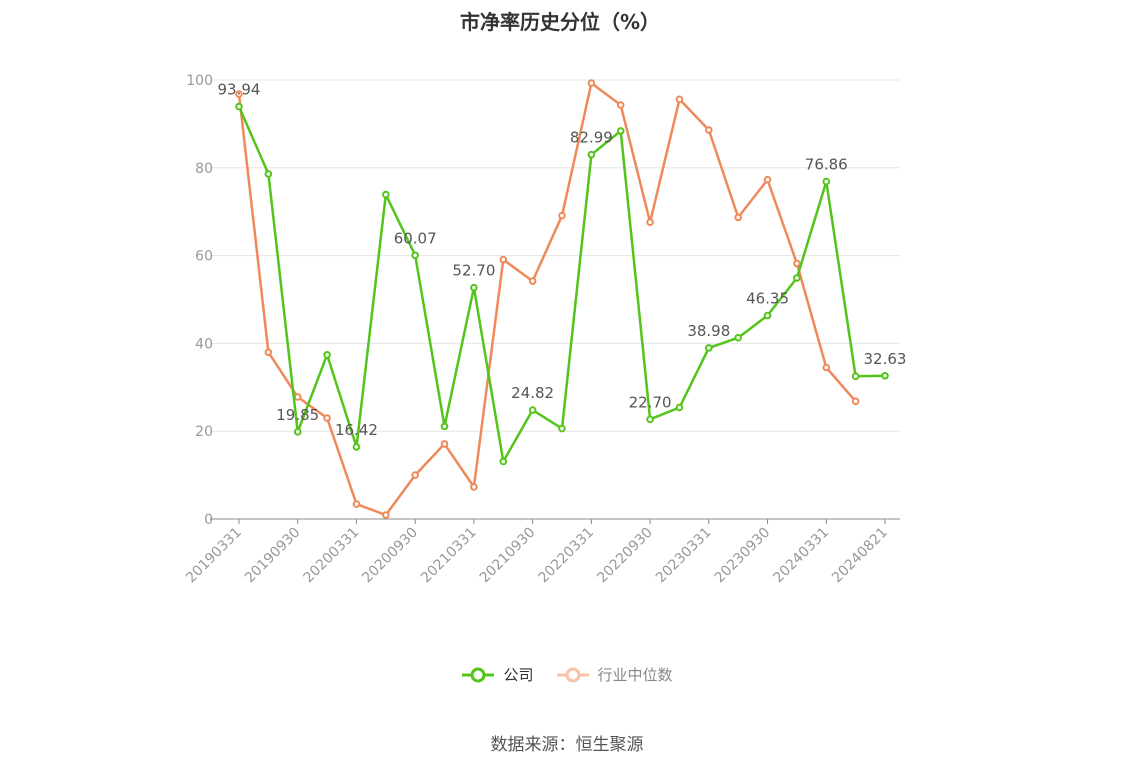 The width and height of the screenshot is (1134, 766). What do you see at coordinates (297, 415) in the screenshot?
I see `company-data-label: 19.85` at bounding box center [297, 415].